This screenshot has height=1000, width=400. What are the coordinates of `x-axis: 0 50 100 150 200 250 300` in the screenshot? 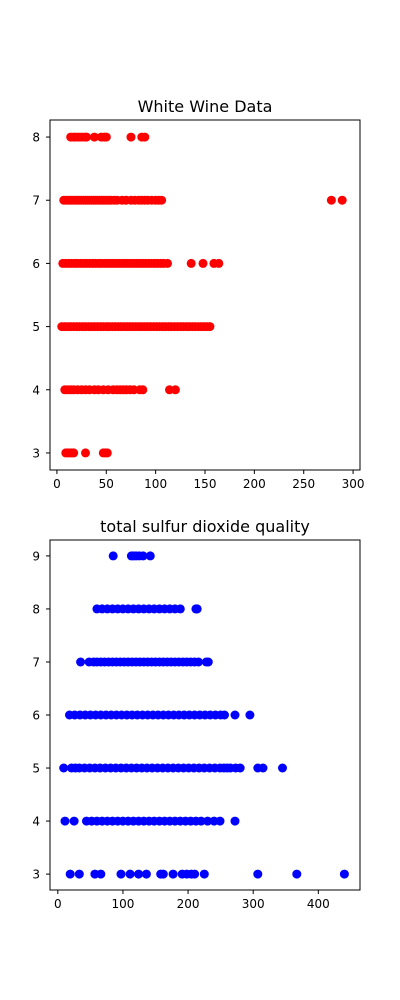 It's located at (209, 480).